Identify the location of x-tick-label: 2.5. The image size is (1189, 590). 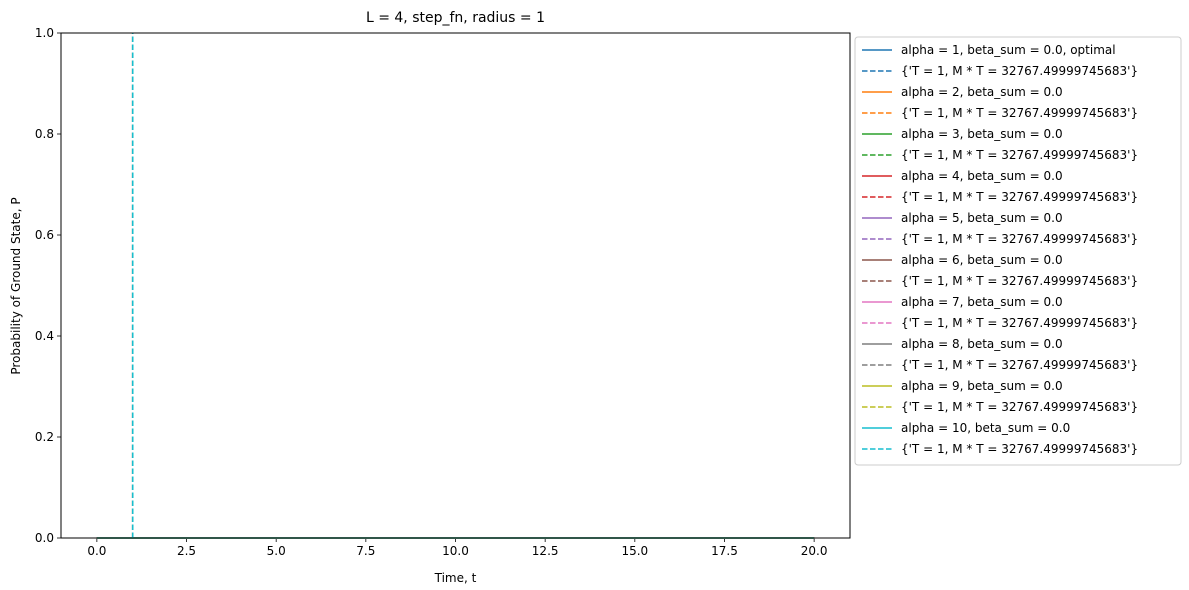
(186, 551).